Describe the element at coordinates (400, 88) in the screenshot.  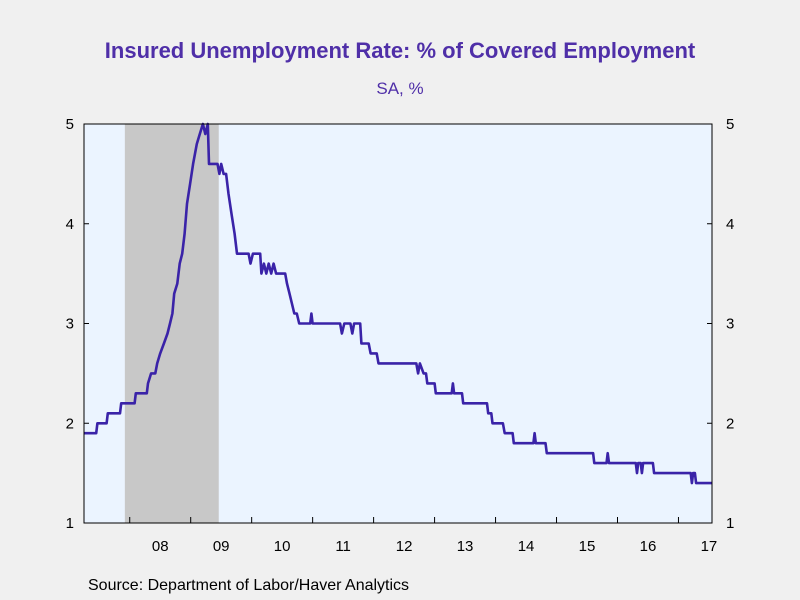
I see `chart-subtitle: SA, %` at that location.